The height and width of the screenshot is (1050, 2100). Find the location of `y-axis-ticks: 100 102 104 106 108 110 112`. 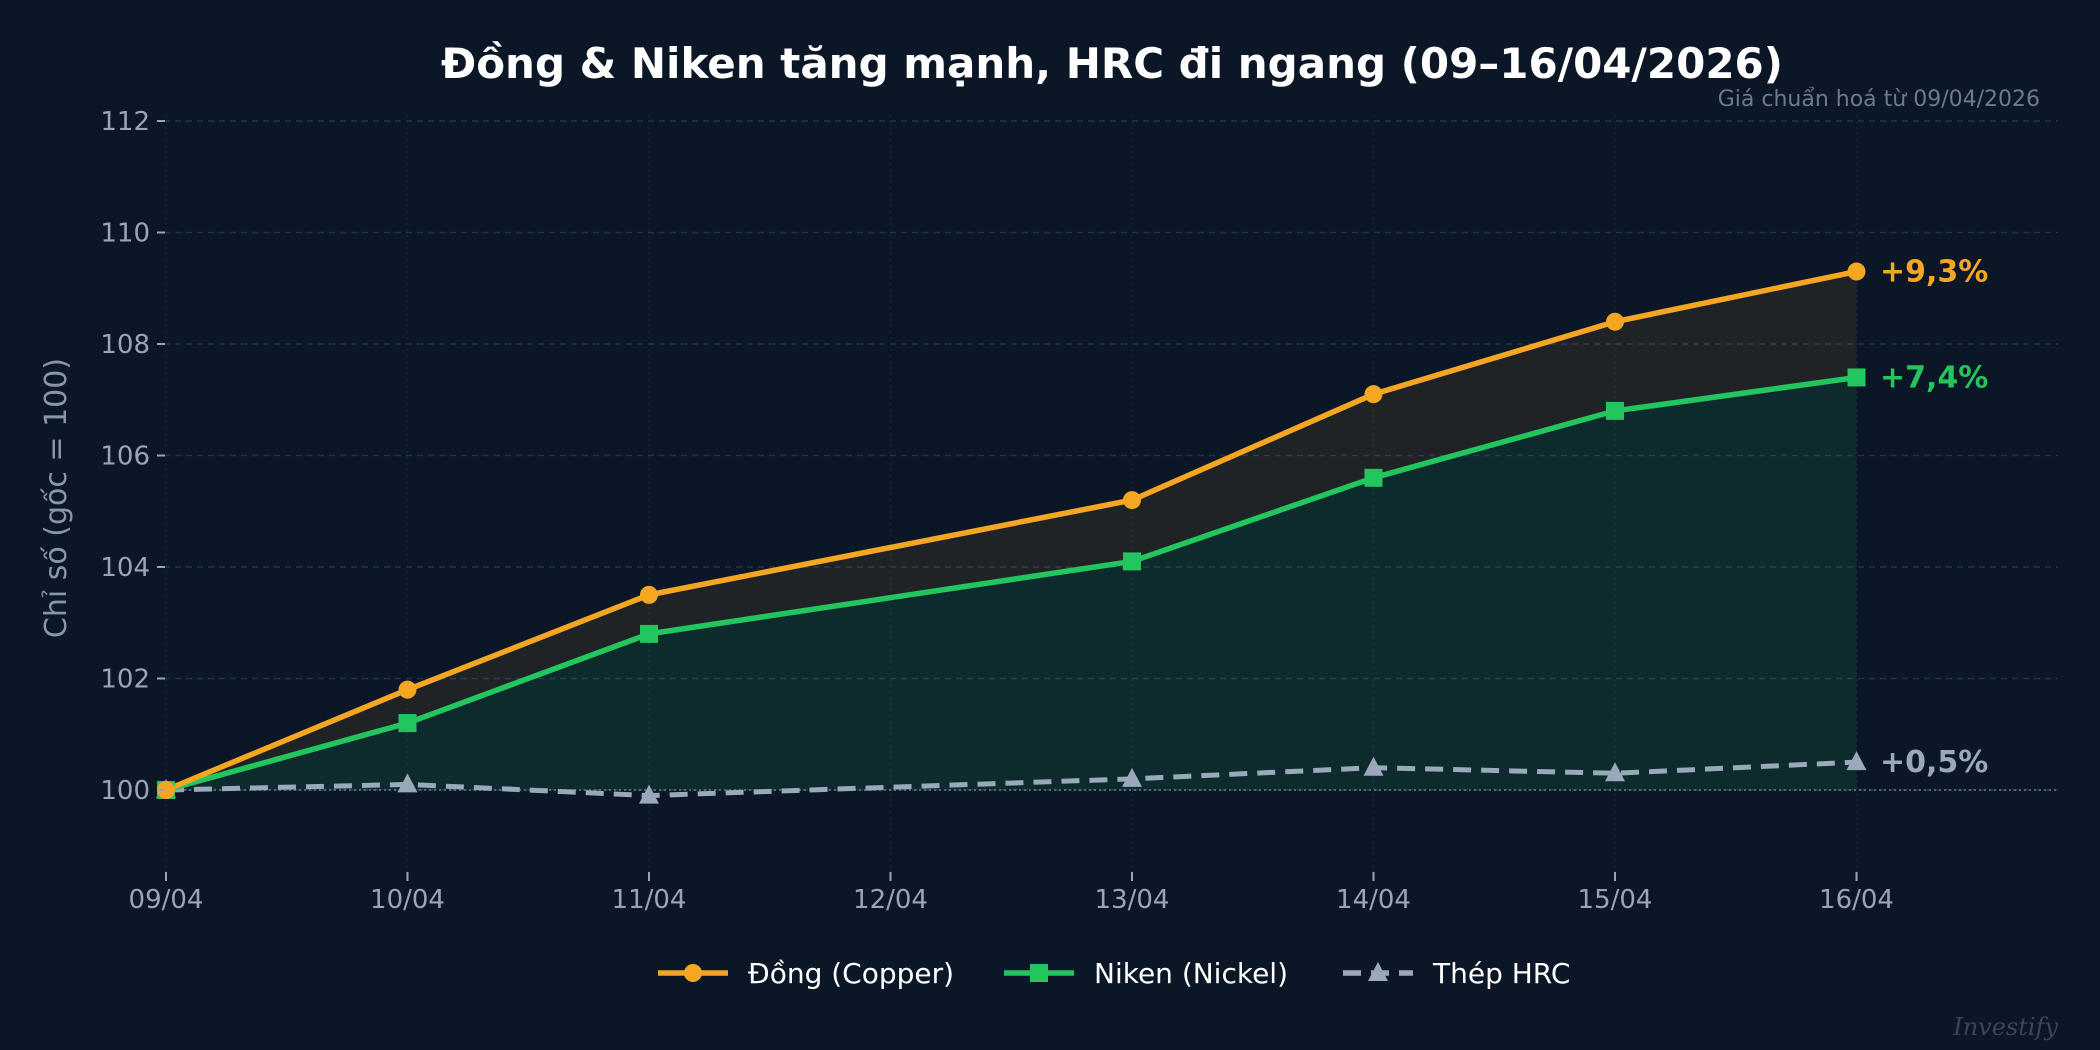

y-axis-ticks: 100 102 104 106 108 110 112 is located at coordinates (132, 456).